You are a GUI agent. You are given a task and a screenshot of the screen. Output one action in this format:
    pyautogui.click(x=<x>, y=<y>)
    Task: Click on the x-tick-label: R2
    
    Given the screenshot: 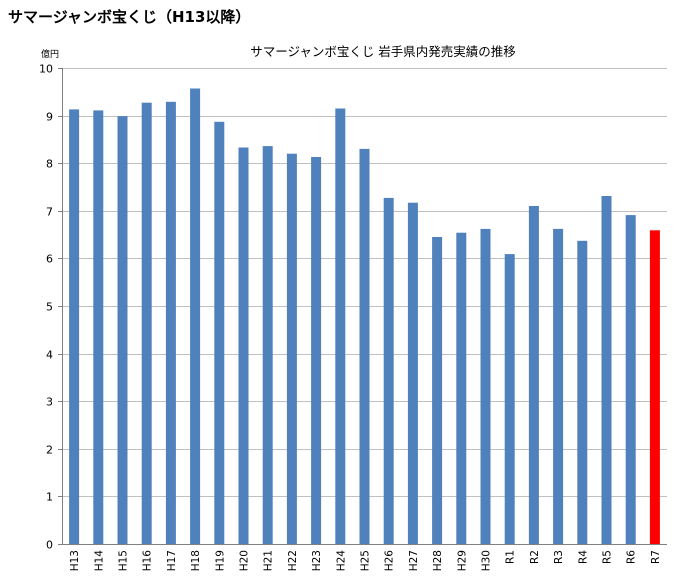 What is the action you would take?
    pyautogui.click(x=535, y=557)
    